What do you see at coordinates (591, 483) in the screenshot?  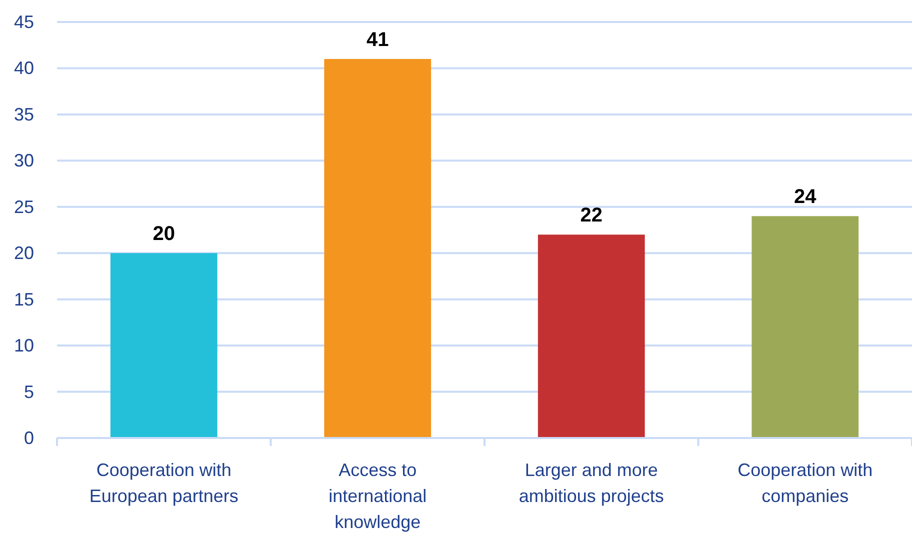 I see `x-tick-label: Larger and more ambitious projects` at bounding box center [591, 483].